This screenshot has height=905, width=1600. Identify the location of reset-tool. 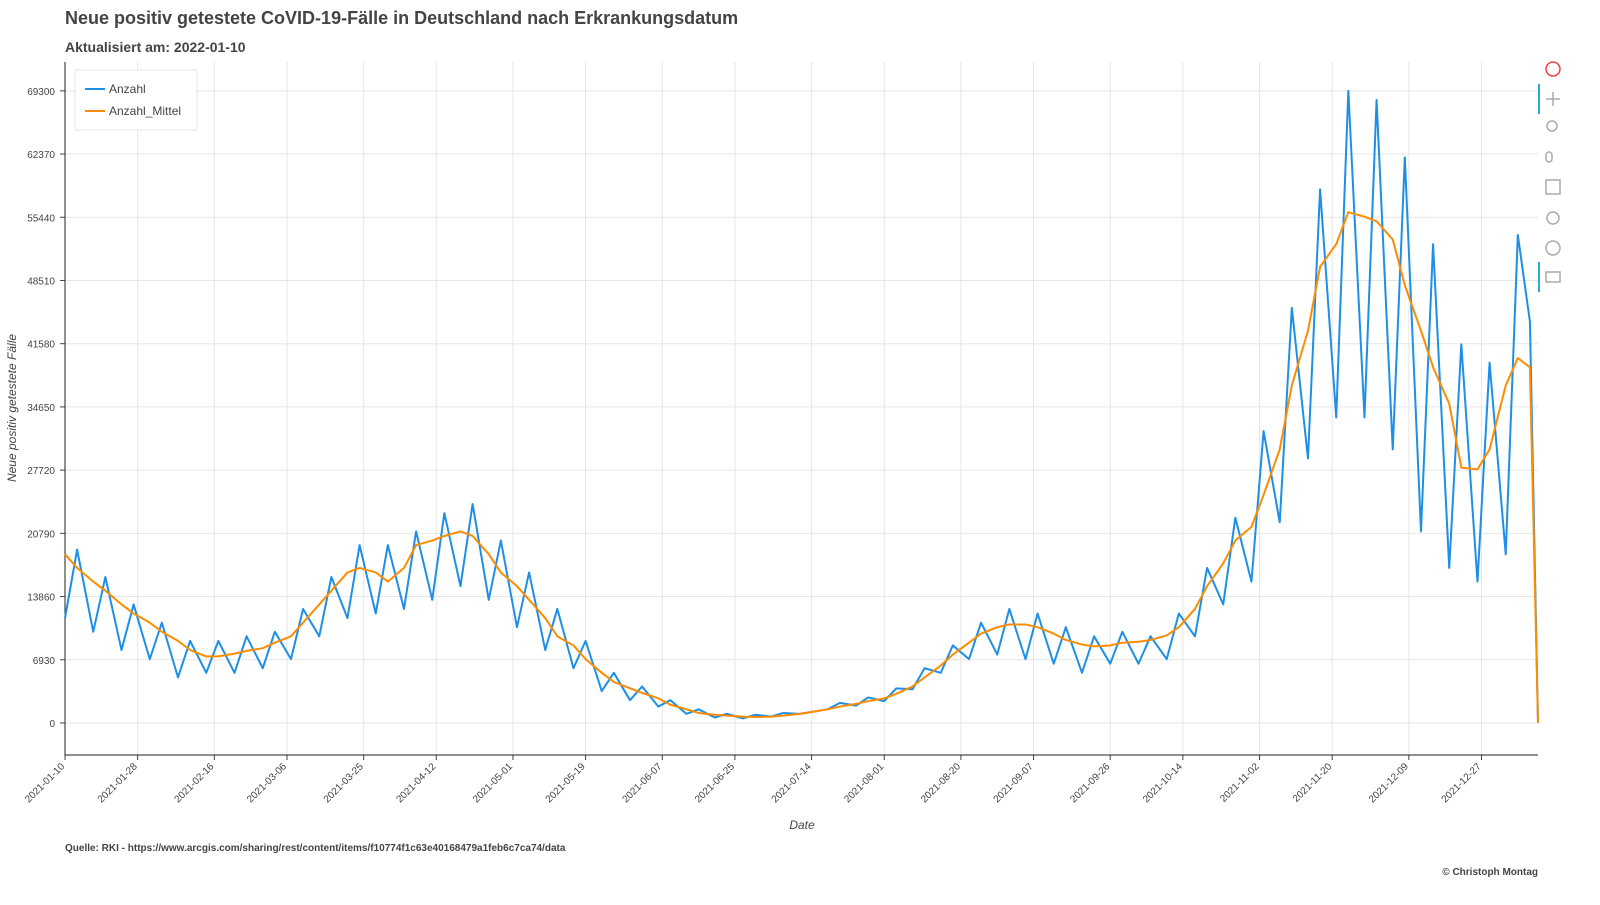
(1553, 218).